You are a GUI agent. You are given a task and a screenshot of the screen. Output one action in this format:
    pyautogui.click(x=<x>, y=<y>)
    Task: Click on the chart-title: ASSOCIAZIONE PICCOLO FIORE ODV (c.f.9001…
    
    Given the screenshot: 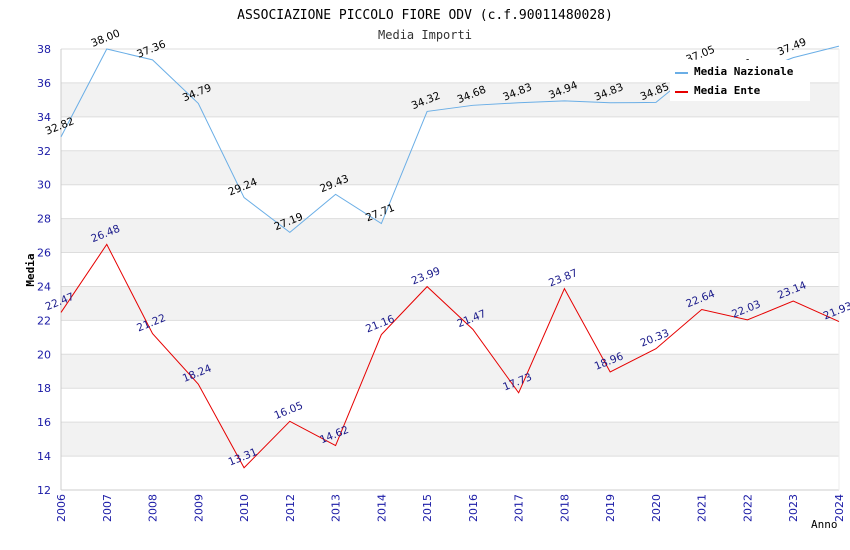 What is the action you would take?
    pyautogui.click(x=425, y=15)
    